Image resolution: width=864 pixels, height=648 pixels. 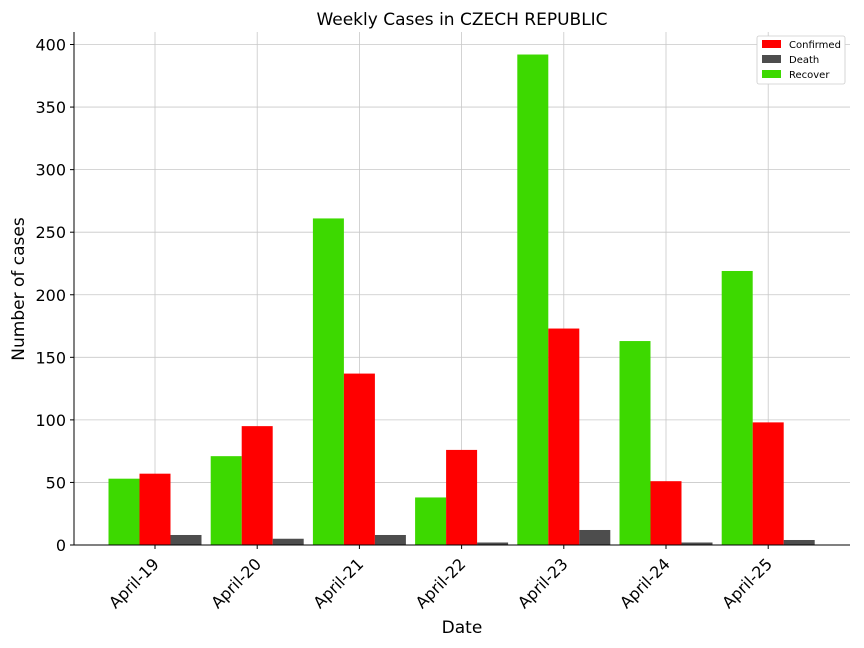 What do you see at coordinates (50, 170) in the screenshot?
I see `y-tick-label: 300` at bounding box center [50, 170].